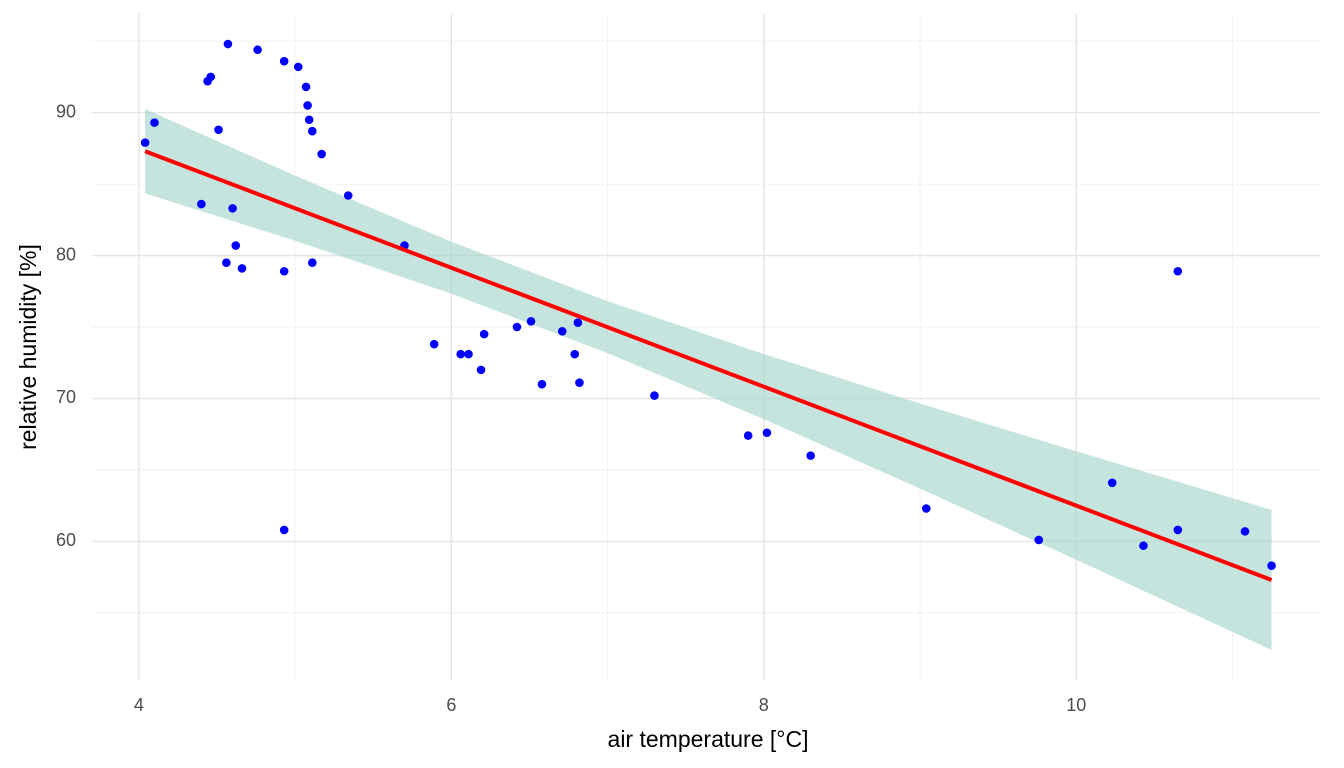 The width and height of the screenshot is (1344, 768). Describe the element at coordinates (1076, 705) in the screenshot. I see `x-tick-label: 10` at that location.